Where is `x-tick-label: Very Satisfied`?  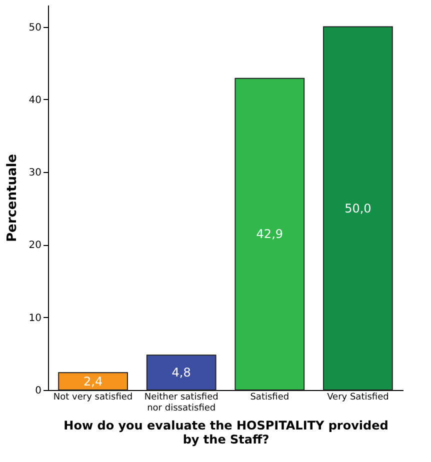 x-tick-label: Very Satisfied is located at coordinates (358, 397).